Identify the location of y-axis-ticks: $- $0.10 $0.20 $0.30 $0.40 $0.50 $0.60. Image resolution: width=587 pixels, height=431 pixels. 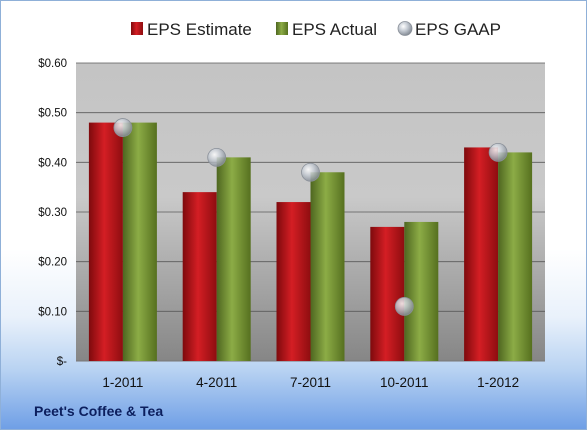
(52, 213).